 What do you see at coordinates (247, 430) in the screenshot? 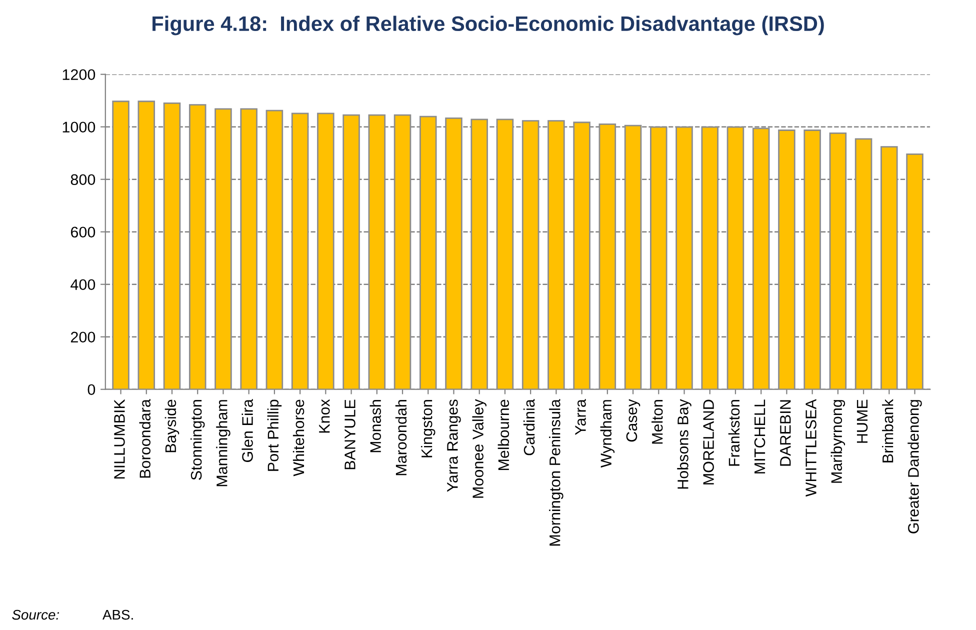
I see `x-tick-label: Glen Eira` at bounding box center [247, 430].